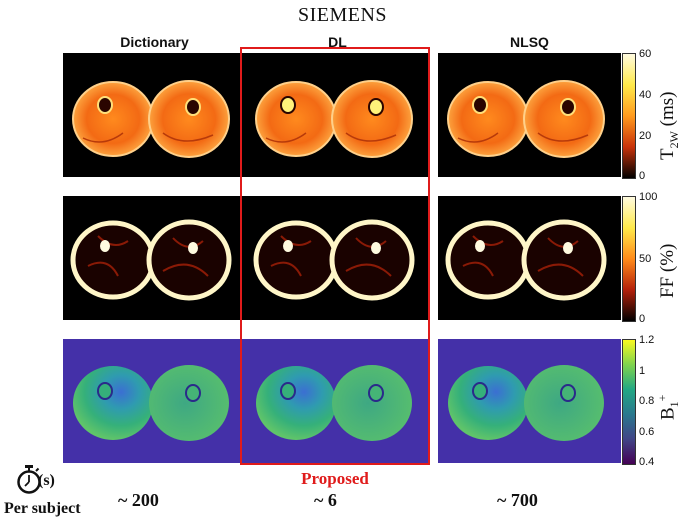 The width and height of the screenshot is (685, 524). I want to click on colorbar-ff, so click(629, 259).